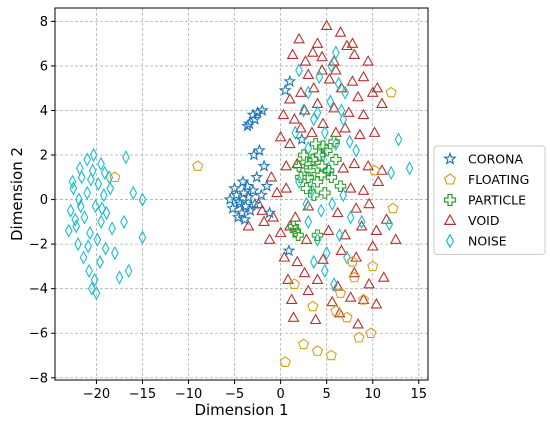 This screenshot has width=550, height=422. What do you see at coordinates (44, 66) in the screenshot?
I see `y-tick-label: 6` at bounding box center [44, 66].